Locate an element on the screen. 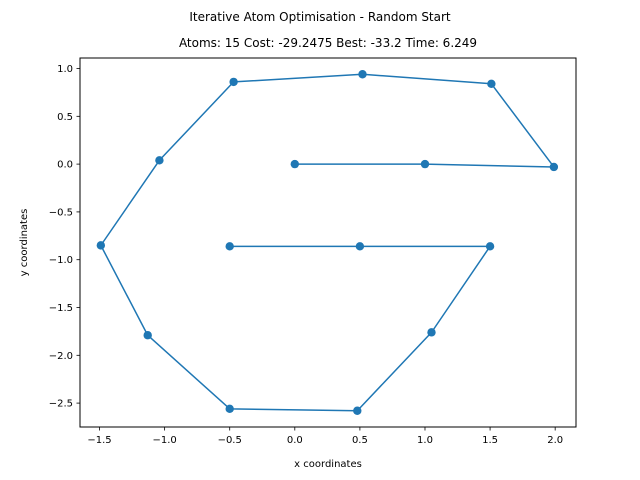  x-tick-label: 2.0 is located at coordinates (555, 440).